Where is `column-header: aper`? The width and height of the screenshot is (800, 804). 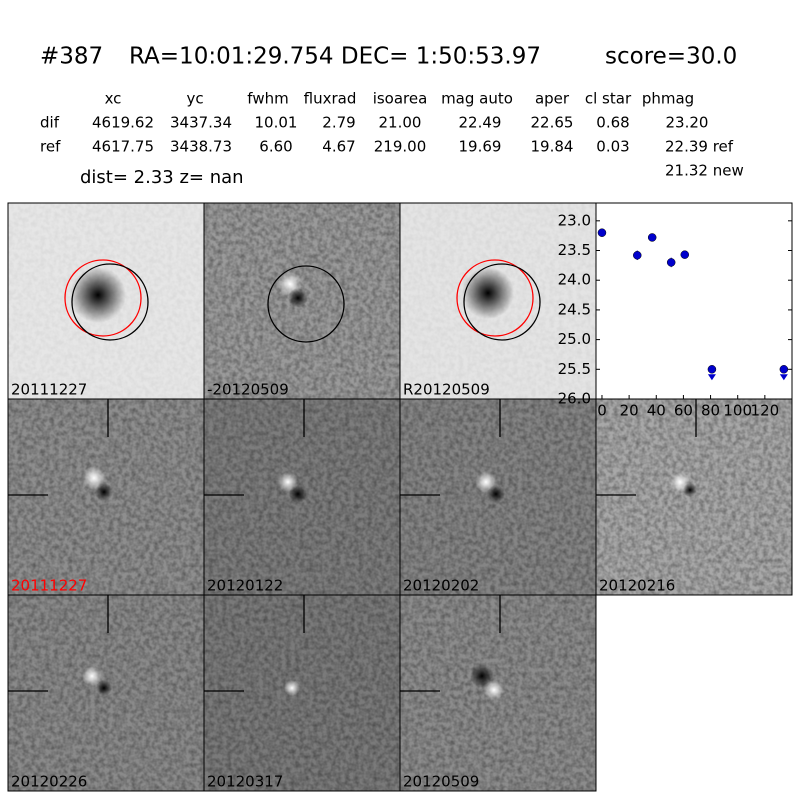
column-header: aper is located at coordinates (552, 99).